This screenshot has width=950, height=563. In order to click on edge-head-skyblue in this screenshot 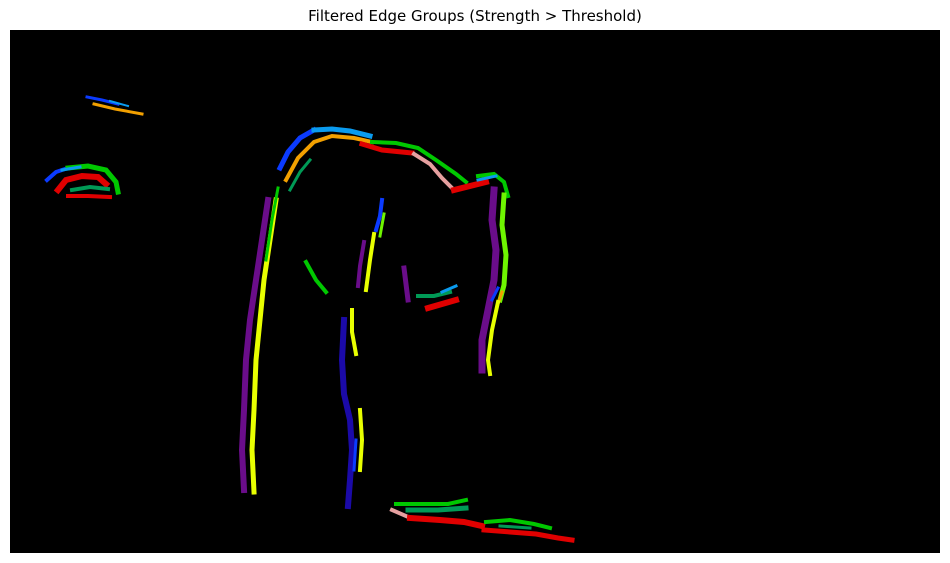, I will do `click(342, 133)`.